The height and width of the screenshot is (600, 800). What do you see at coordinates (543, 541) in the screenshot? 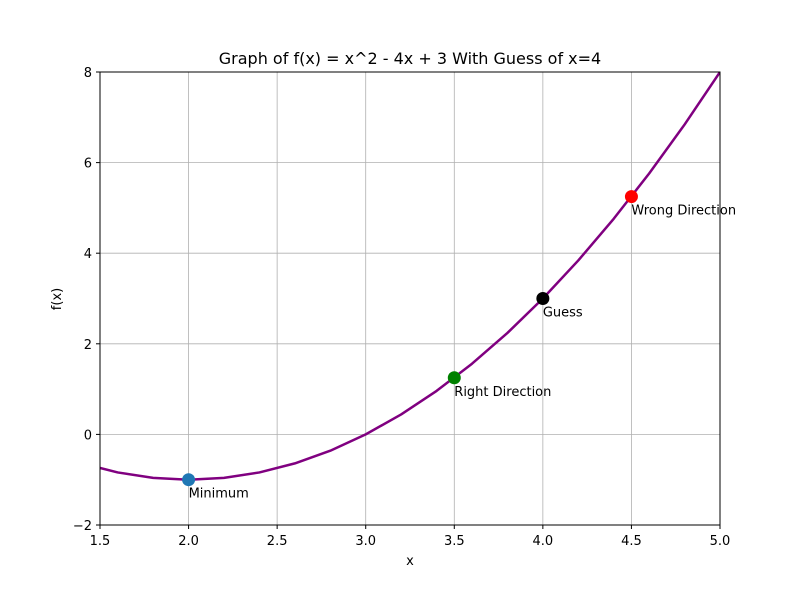
I see `x-tick-label-5: 4.0` at bounding box center [543, 541].